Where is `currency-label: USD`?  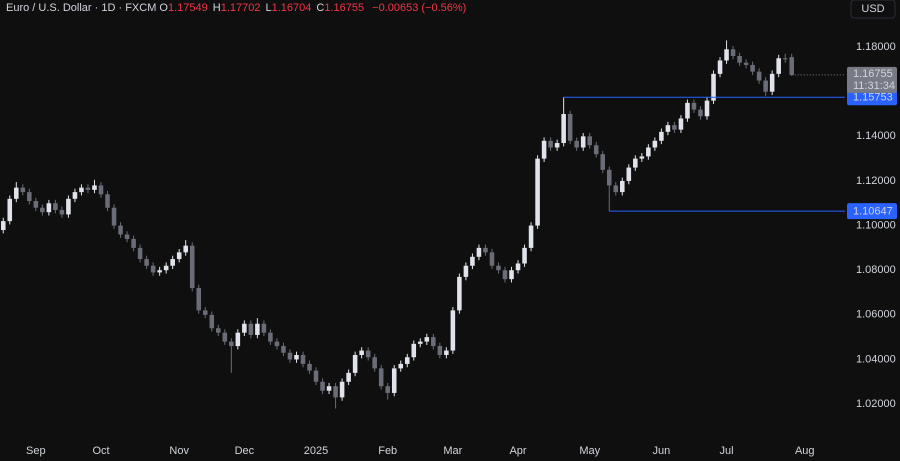
currency-label: USD is located at coordinates (872, 9).